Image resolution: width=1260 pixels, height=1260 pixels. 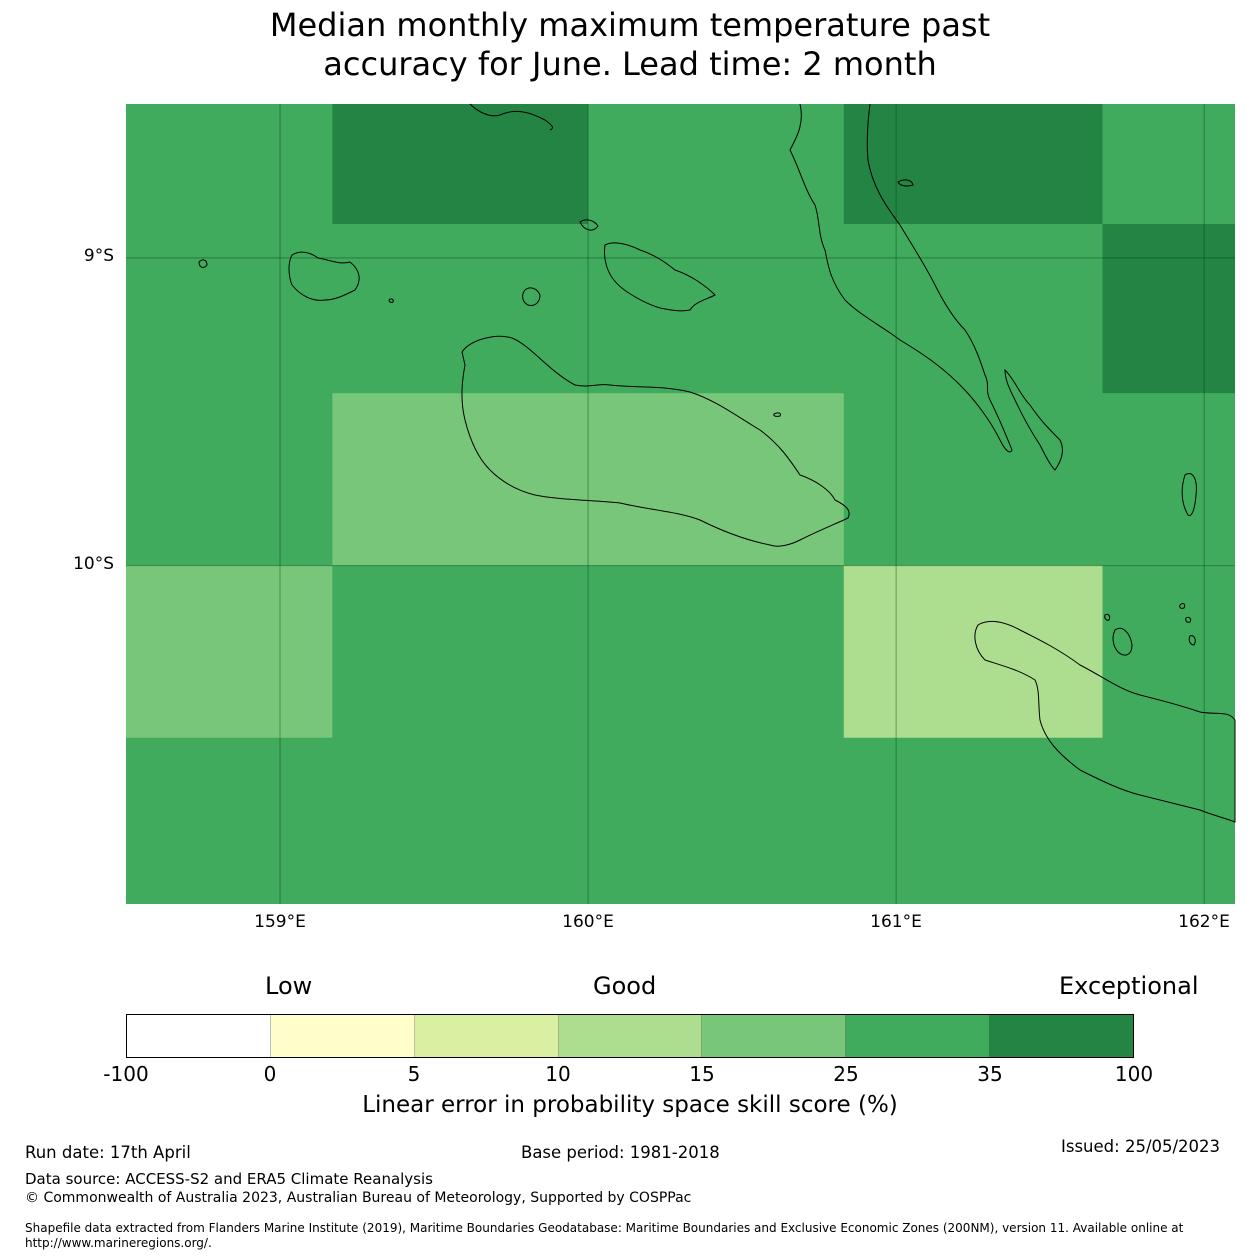 What do you see at coordinates (777, 414) in the screenshot?
I see `coastline-islet-mid` at bounding box center [777, 414].